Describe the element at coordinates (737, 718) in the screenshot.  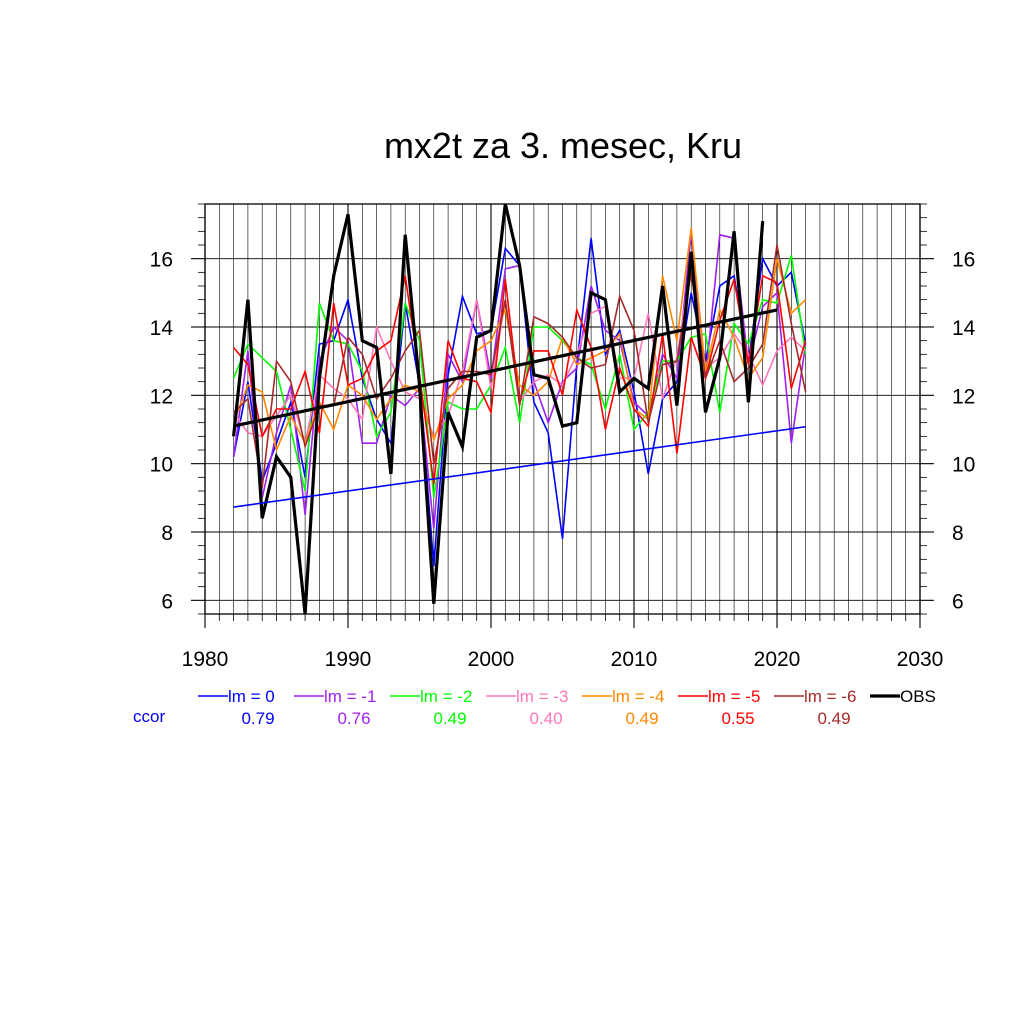
I see `legend-ccor-value: 0.55` at that location.